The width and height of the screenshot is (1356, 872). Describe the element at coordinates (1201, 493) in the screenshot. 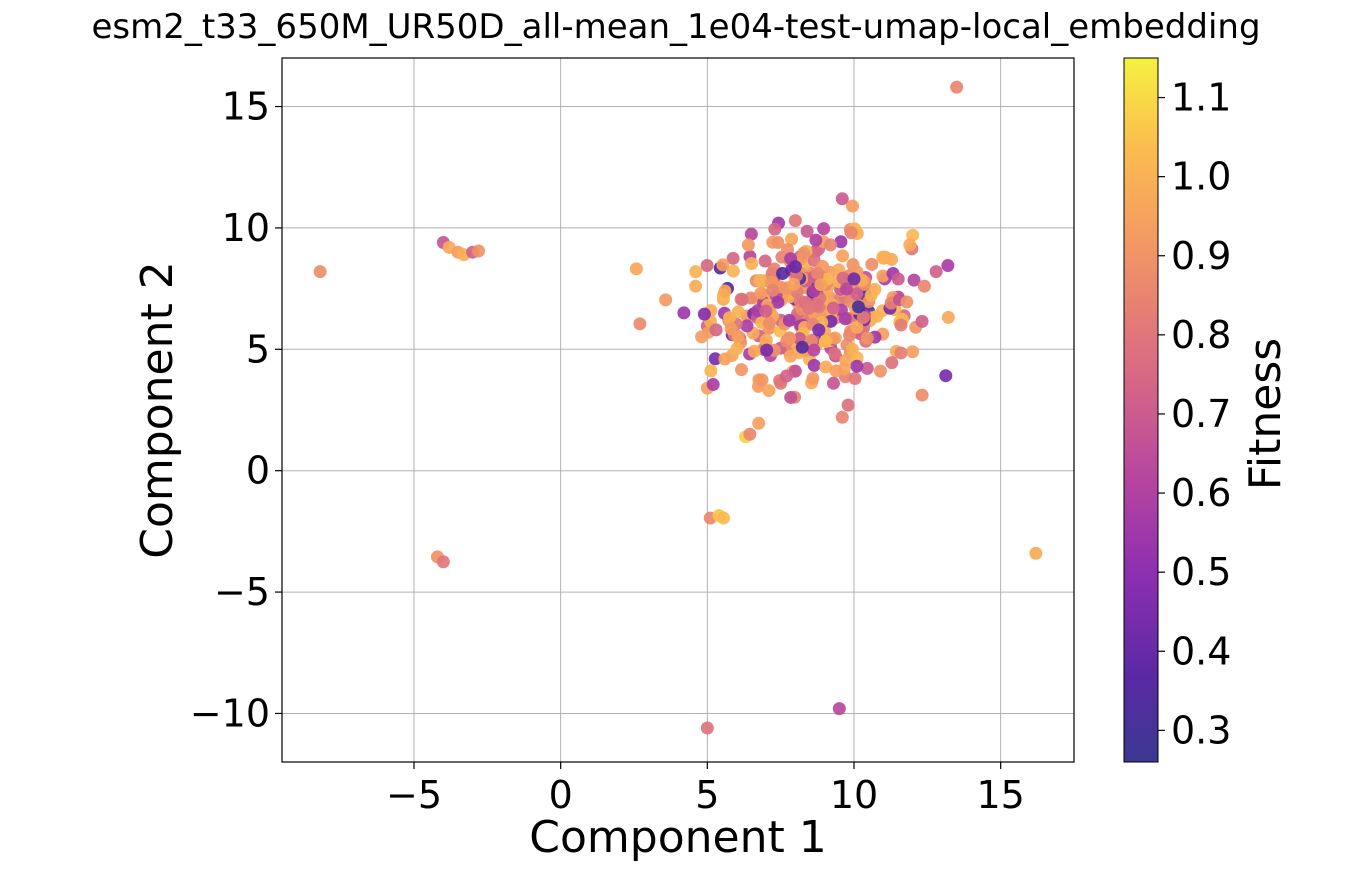

I see `colorbar-tick-label: 0.6` at that location.